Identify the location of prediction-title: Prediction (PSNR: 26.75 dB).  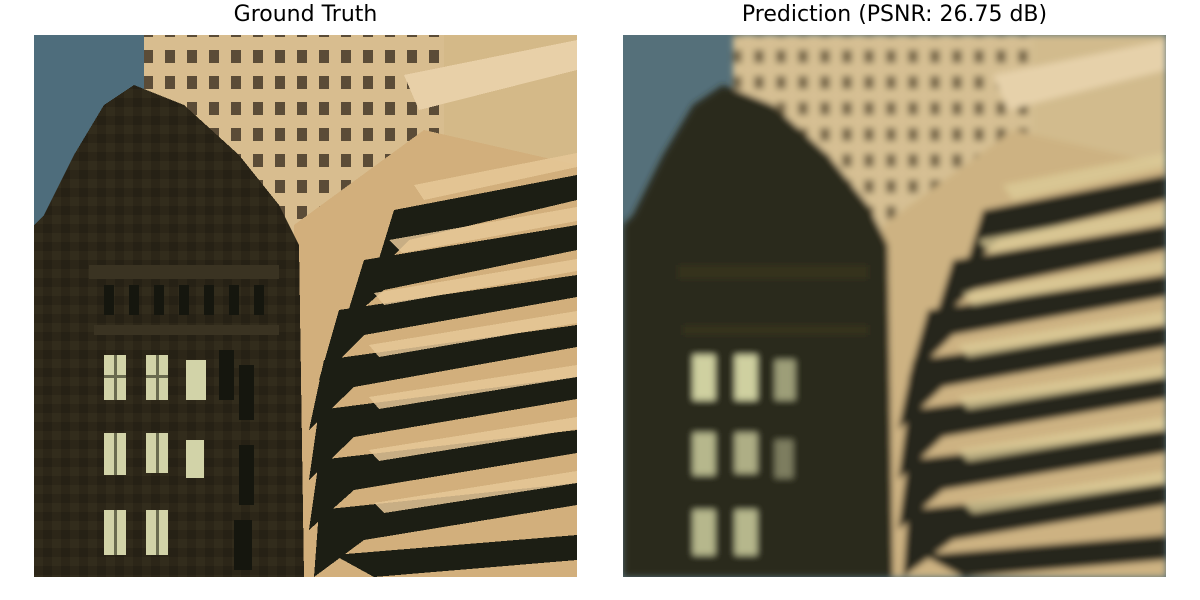
(894, 14).